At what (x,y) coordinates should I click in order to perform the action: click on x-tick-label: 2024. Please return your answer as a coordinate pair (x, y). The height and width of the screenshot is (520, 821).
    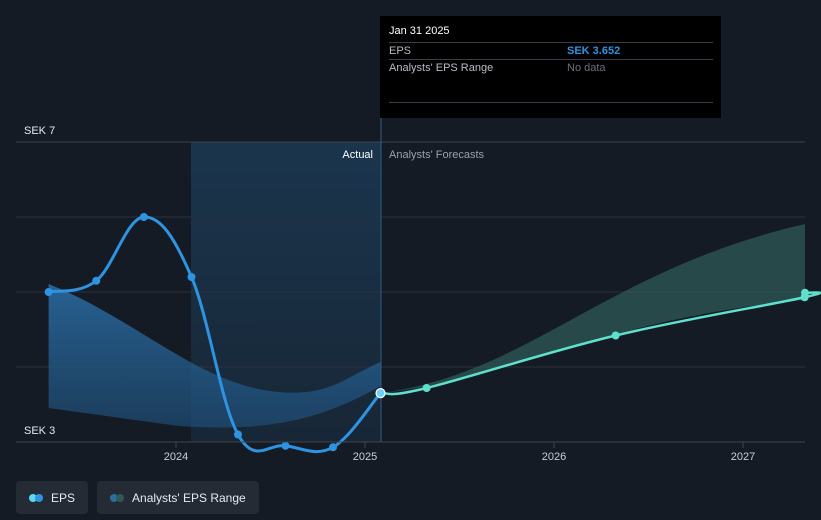
    Looking at the image, I should click on (176, 457).